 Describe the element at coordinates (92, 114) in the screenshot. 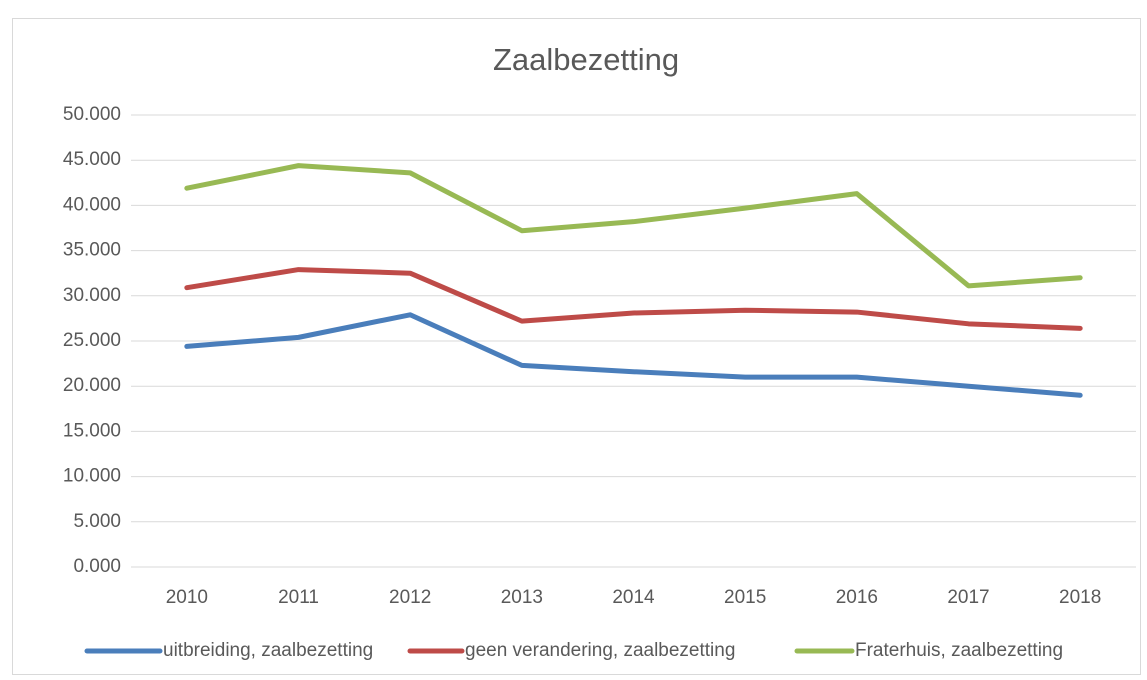

I see `y-tick-label: 50.000` at that location.